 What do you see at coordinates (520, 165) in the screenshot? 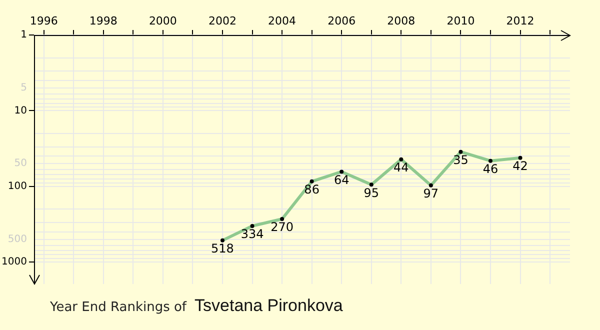
I see `data-label: 42` at bounding box center [520, 165].